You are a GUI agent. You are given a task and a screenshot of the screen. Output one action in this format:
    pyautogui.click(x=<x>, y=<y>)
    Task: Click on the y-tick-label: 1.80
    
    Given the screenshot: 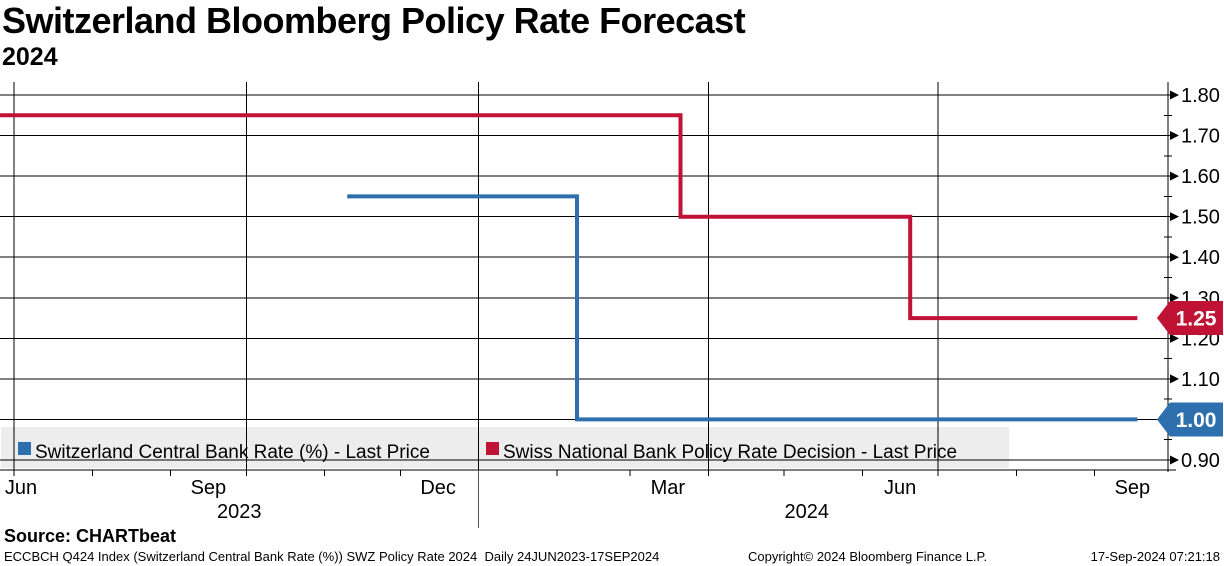 What is the action you would take?
    pyautogui.click(x=1200, y=96)
    